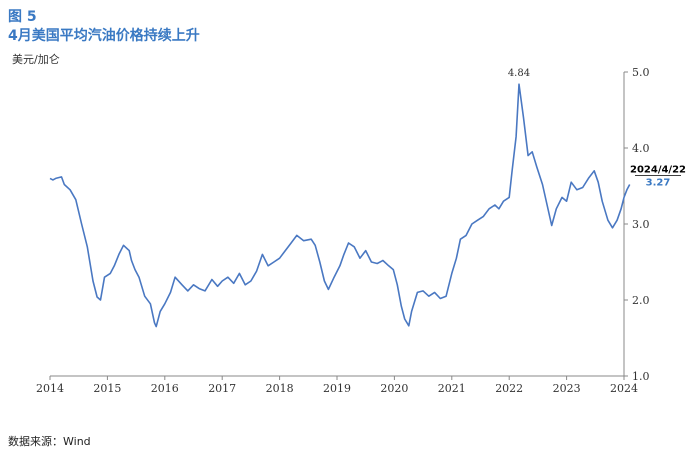  I want to click on x-tick-label: 2017, so click(222, 388).